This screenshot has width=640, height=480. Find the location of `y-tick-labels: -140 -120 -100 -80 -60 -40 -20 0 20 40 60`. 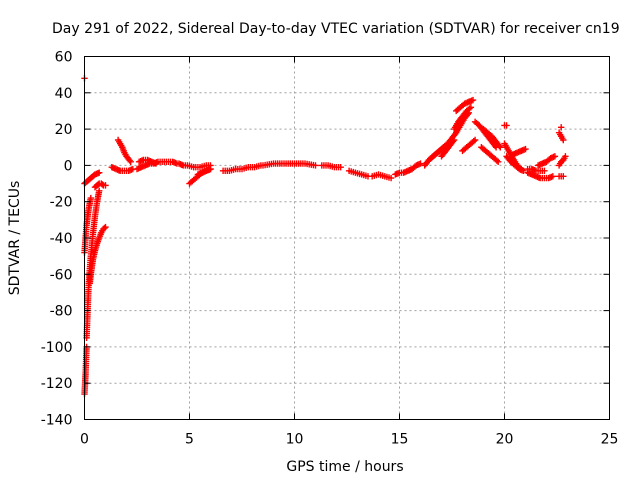

y-tick-labels: -140 -120 -100 -80 -60 -40 -20 0 20 40 60 is located at coordinates (57, 239).